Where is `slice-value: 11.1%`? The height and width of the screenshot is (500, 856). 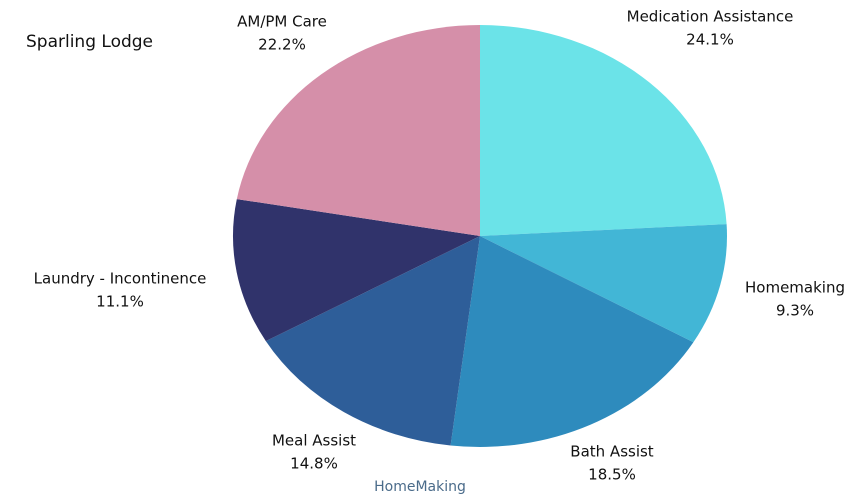
slice-value: 11.1% is located at coordinates (120, 302).